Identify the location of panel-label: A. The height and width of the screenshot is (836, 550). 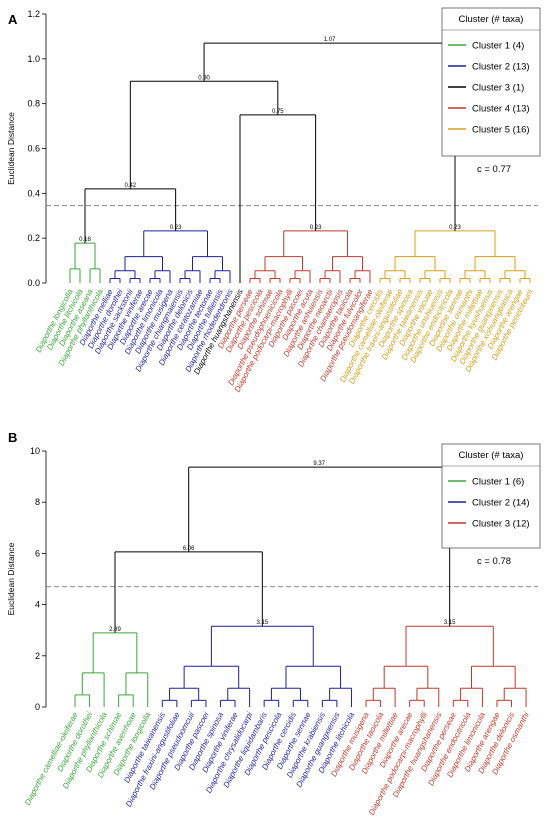
(13, 19).